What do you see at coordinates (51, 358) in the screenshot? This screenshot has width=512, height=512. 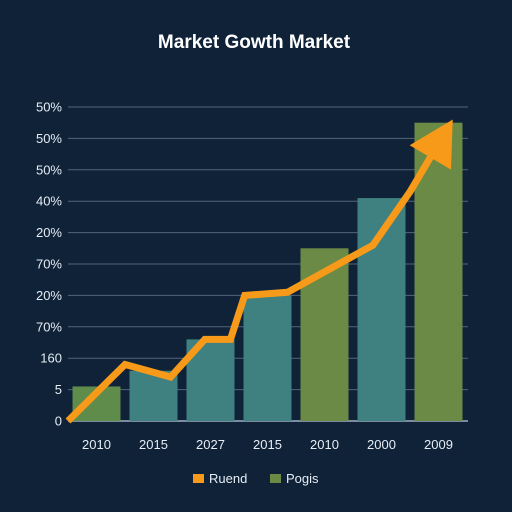 I see `y-tick-label: 160` at bounding box center [51, 358].